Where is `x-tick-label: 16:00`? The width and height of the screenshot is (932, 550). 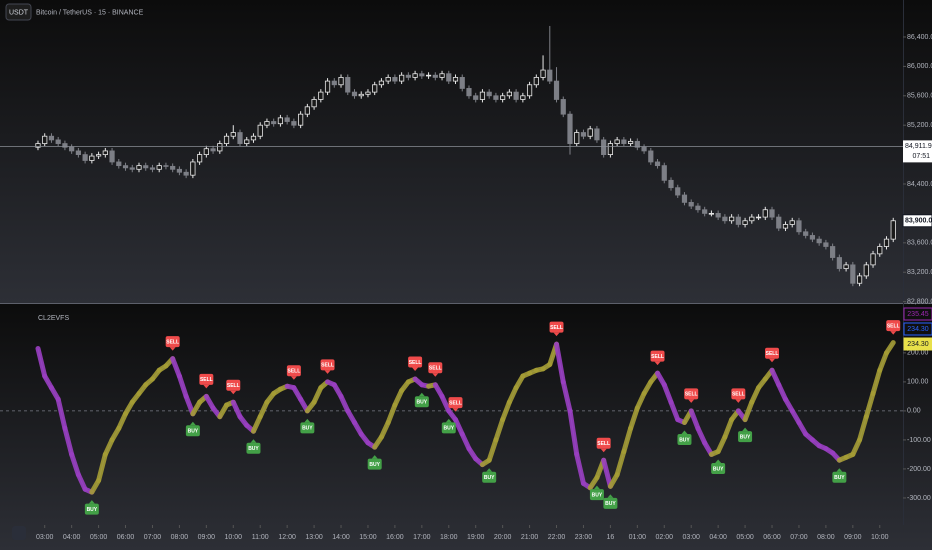 x-tick-label: 16:00 is located at coordinates (395, 537).